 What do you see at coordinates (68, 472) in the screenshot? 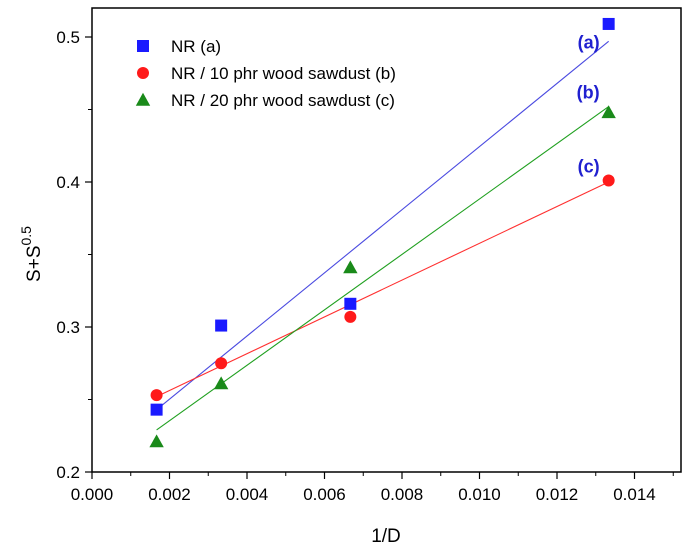
I see `y-tick-label: 0.2` at bounding box center [68, 472].